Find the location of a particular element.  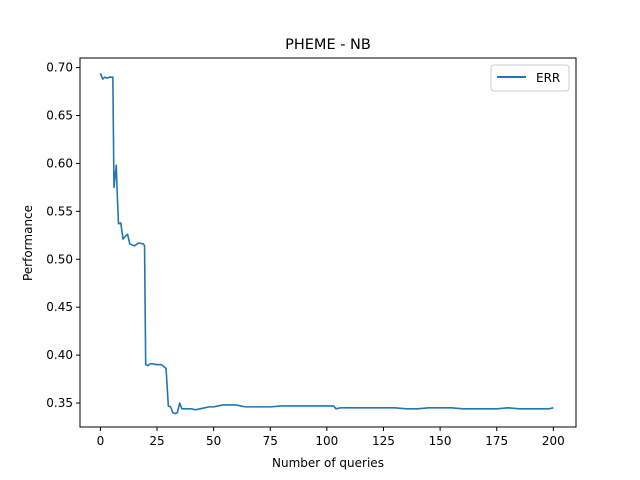

x-tick-label: 75 is located at coordinates (270, 441).